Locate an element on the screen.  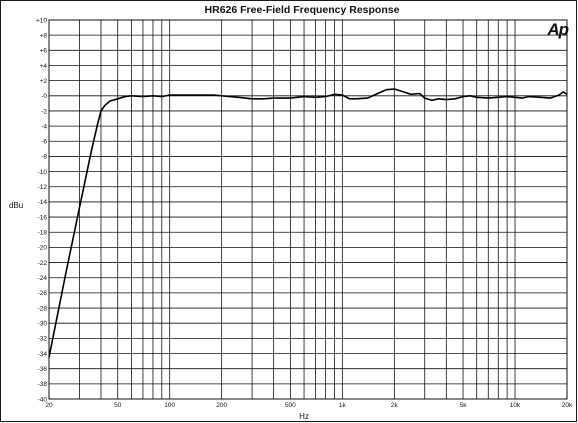
y-tick-label: -38 is located at coordinates (43, 384).